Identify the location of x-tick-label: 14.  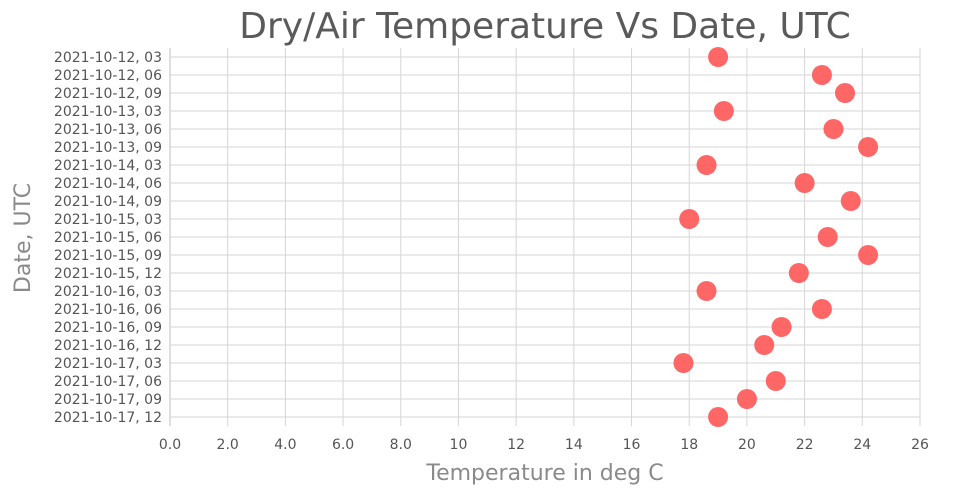
(574, 445).